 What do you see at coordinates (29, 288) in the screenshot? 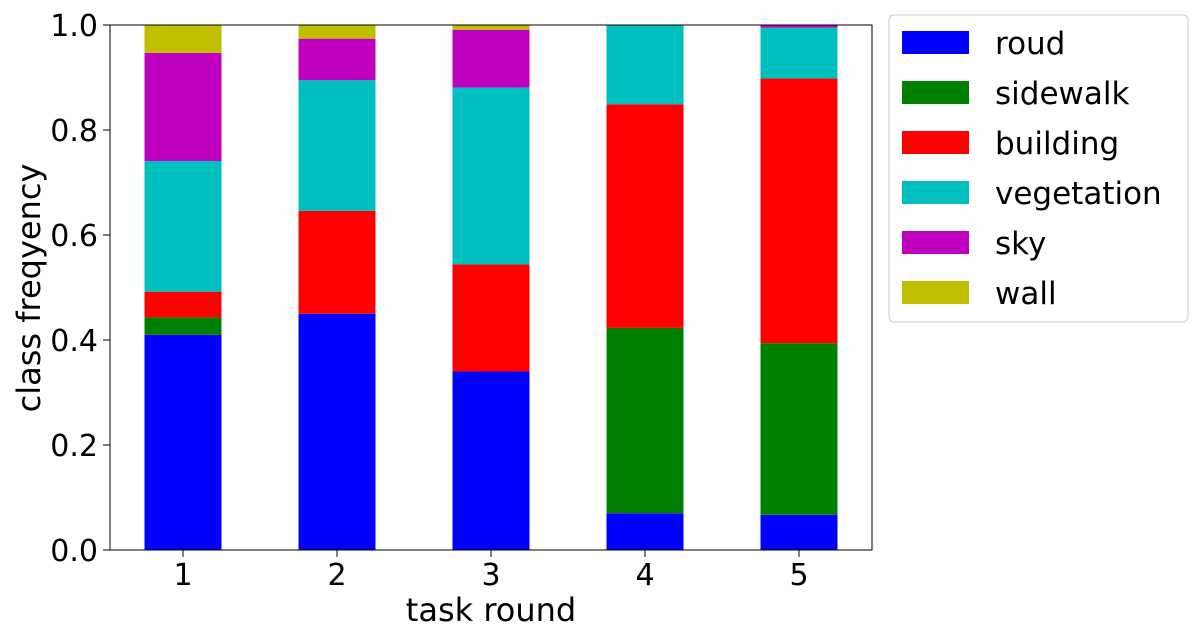
I see `y-axis-title: class freqyency` at bounding box center [29, 288].